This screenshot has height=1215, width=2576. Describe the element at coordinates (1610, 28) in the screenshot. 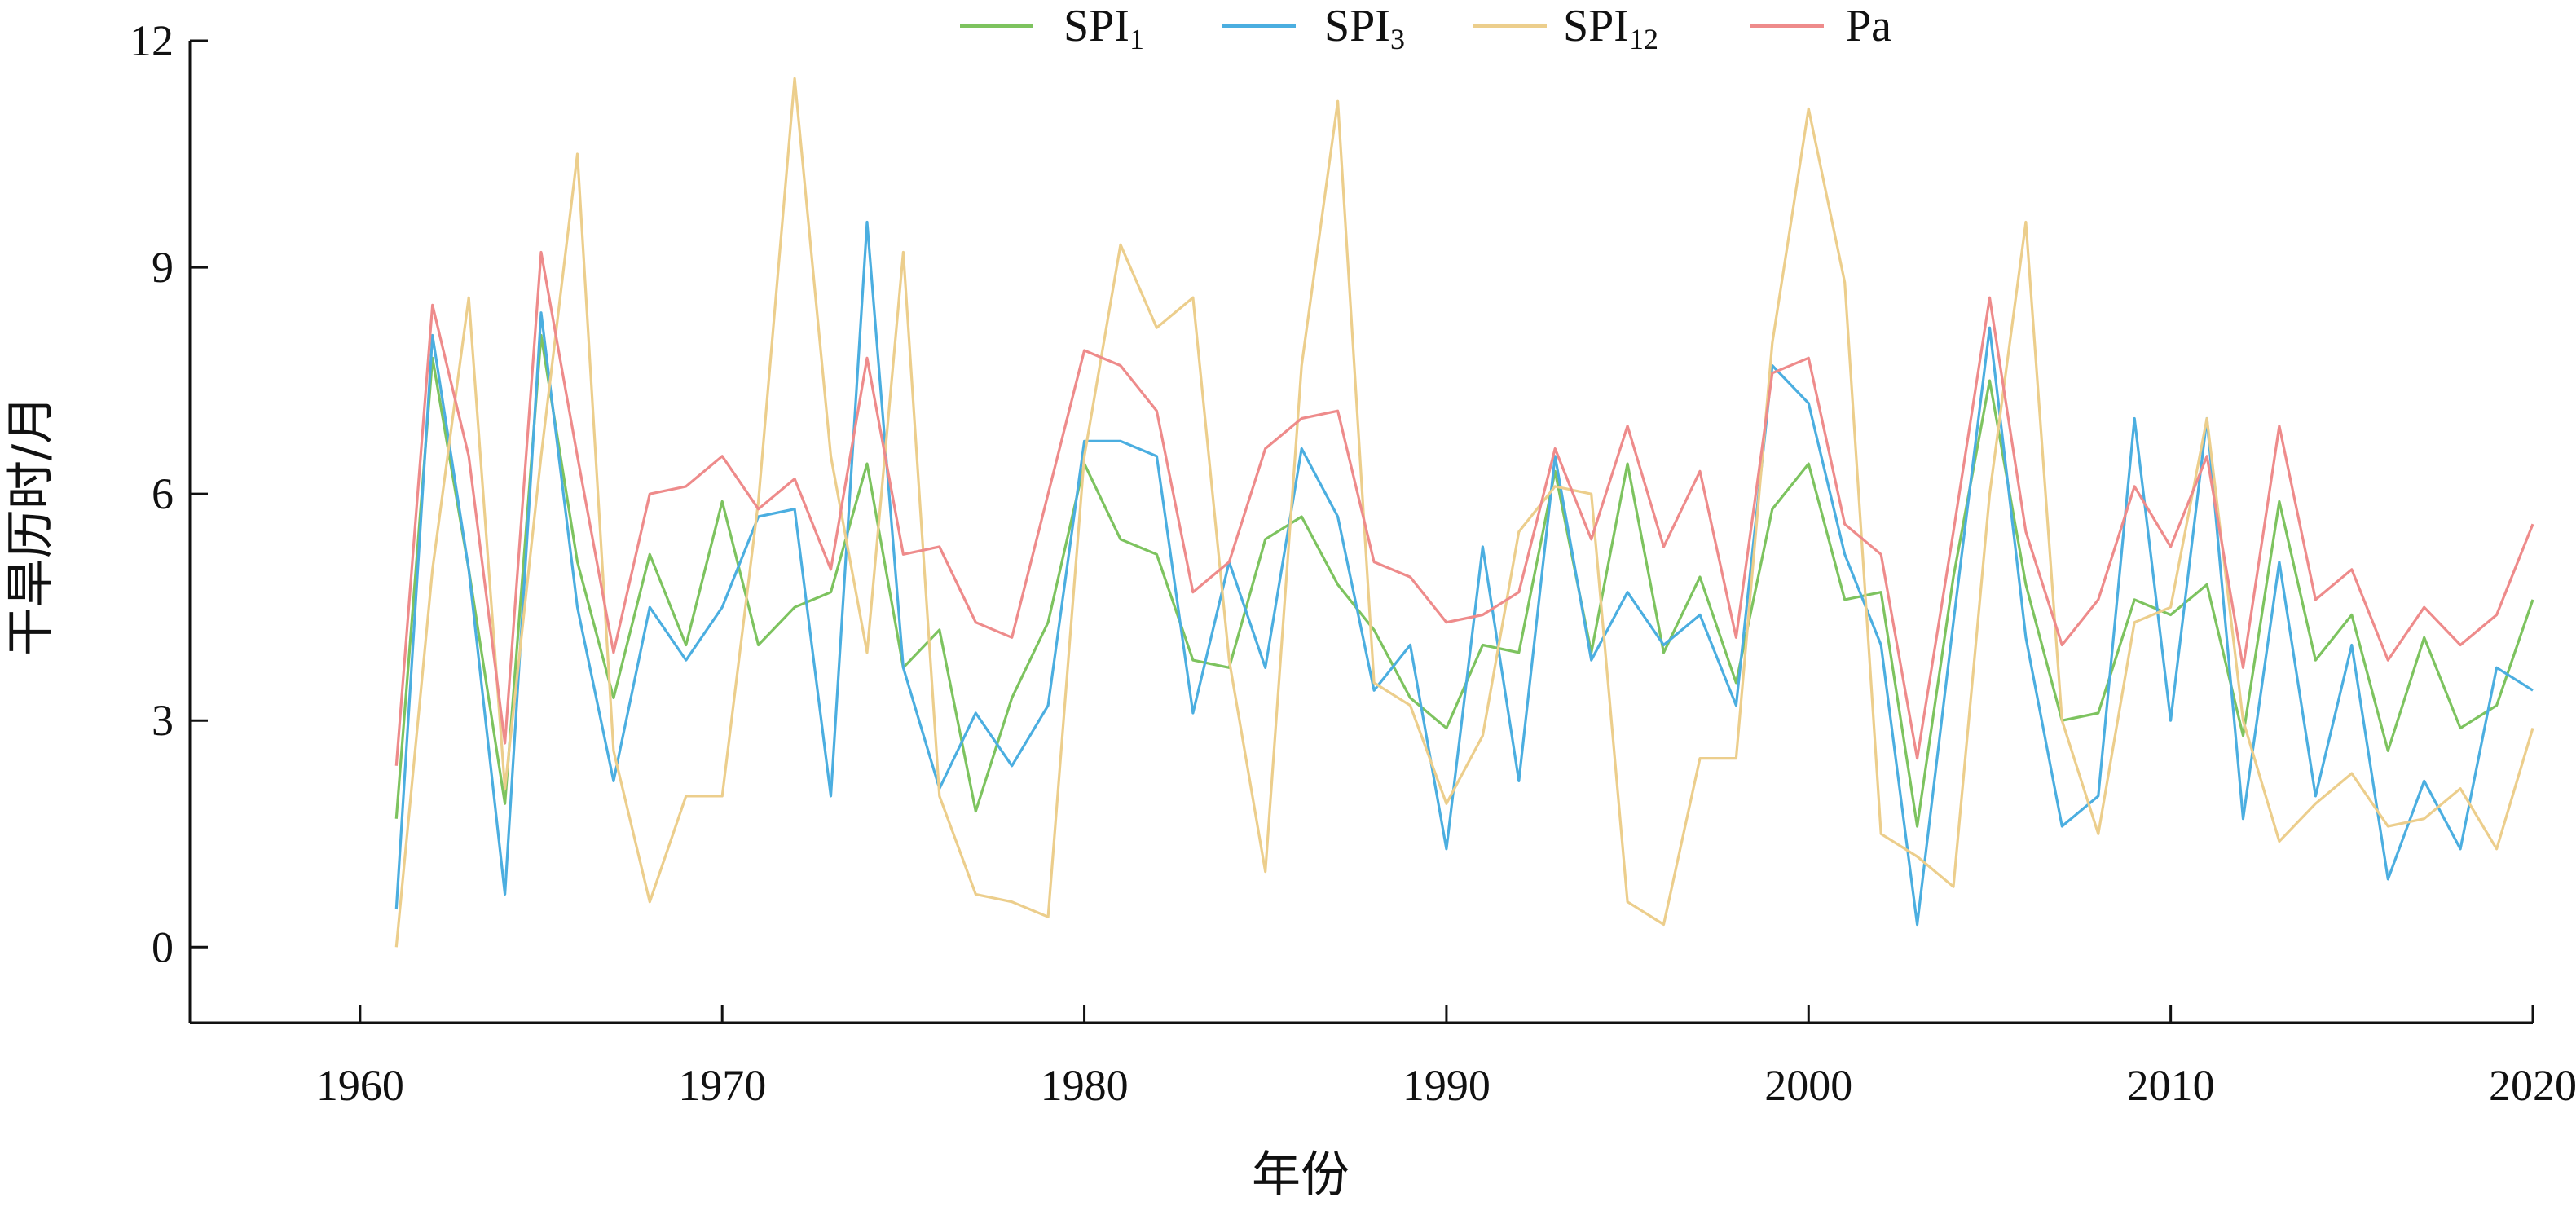

I see `legend-label: SPI12` at that location.